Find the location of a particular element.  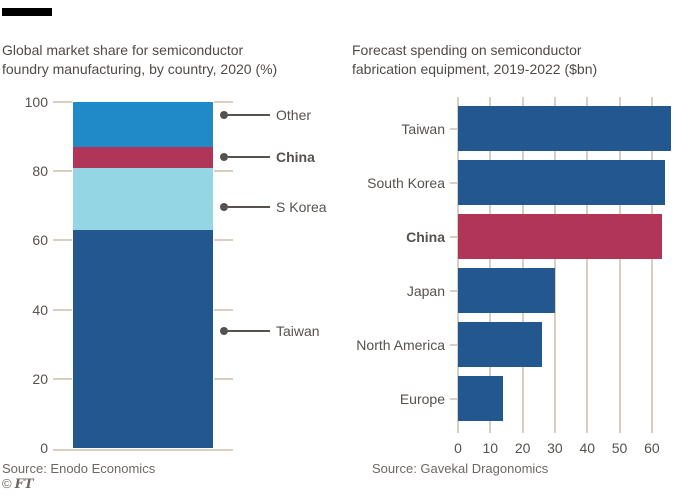

bar-south-korea is located at coordinates (561, 182).